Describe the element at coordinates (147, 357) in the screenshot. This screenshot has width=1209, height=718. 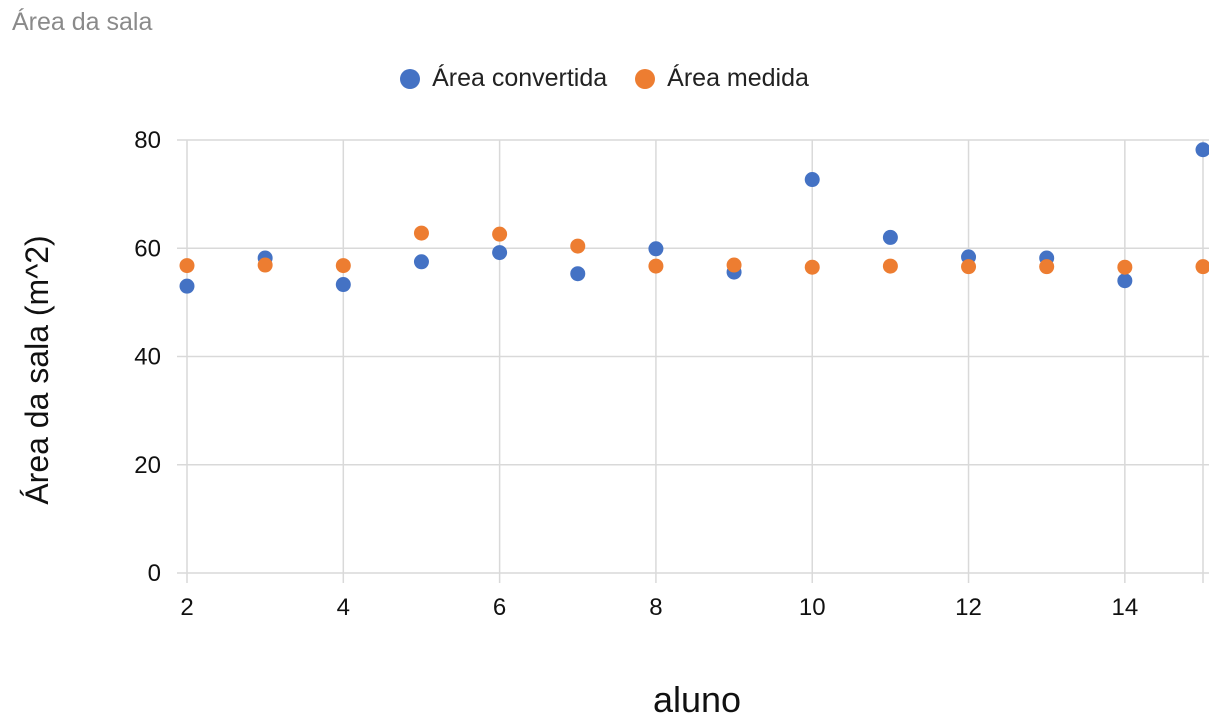
I see `y-tick-label: 40` at that location.